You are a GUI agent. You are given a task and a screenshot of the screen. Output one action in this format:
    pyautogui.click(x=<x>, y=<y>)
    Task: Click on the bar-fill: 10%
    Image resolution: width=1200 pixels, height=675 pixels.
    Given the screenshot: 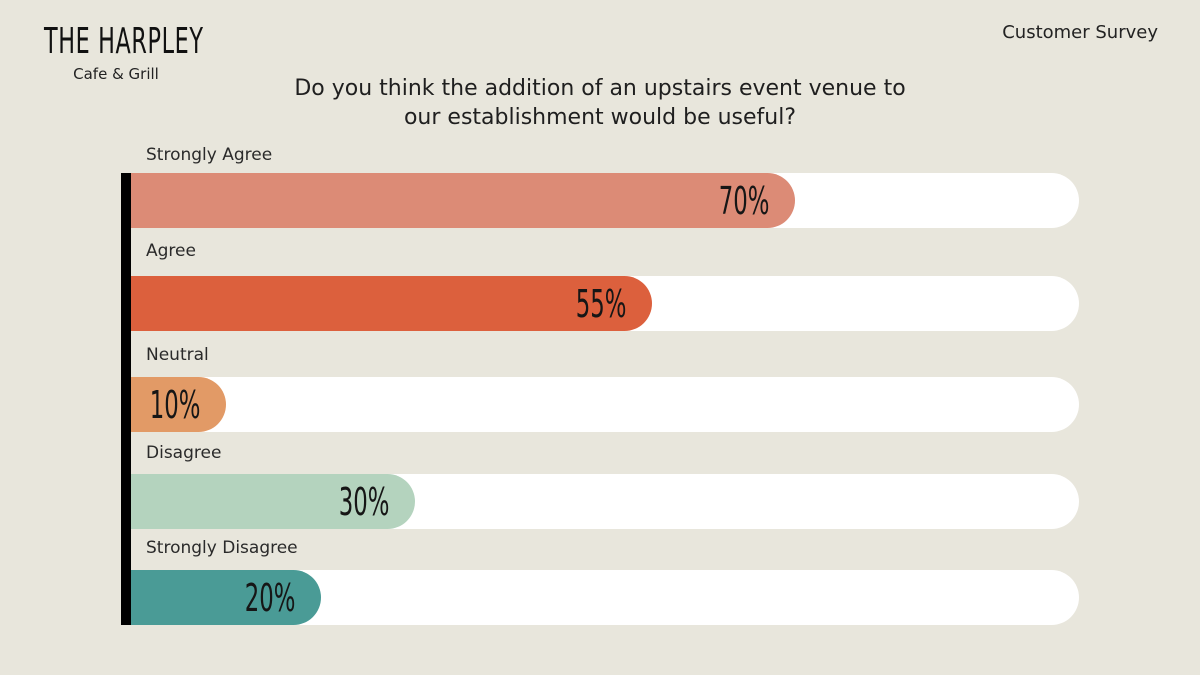 What is the action you would take?
    pyautogui.click(x=178, y=404)
    